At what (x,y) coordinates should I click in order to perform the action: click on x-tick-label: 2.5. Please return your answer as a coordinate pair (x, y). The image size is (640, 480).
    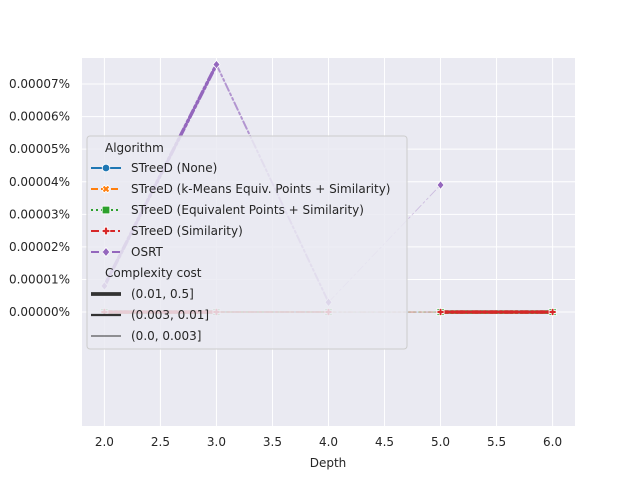
    Looking at the image, I should click on (160, 442).